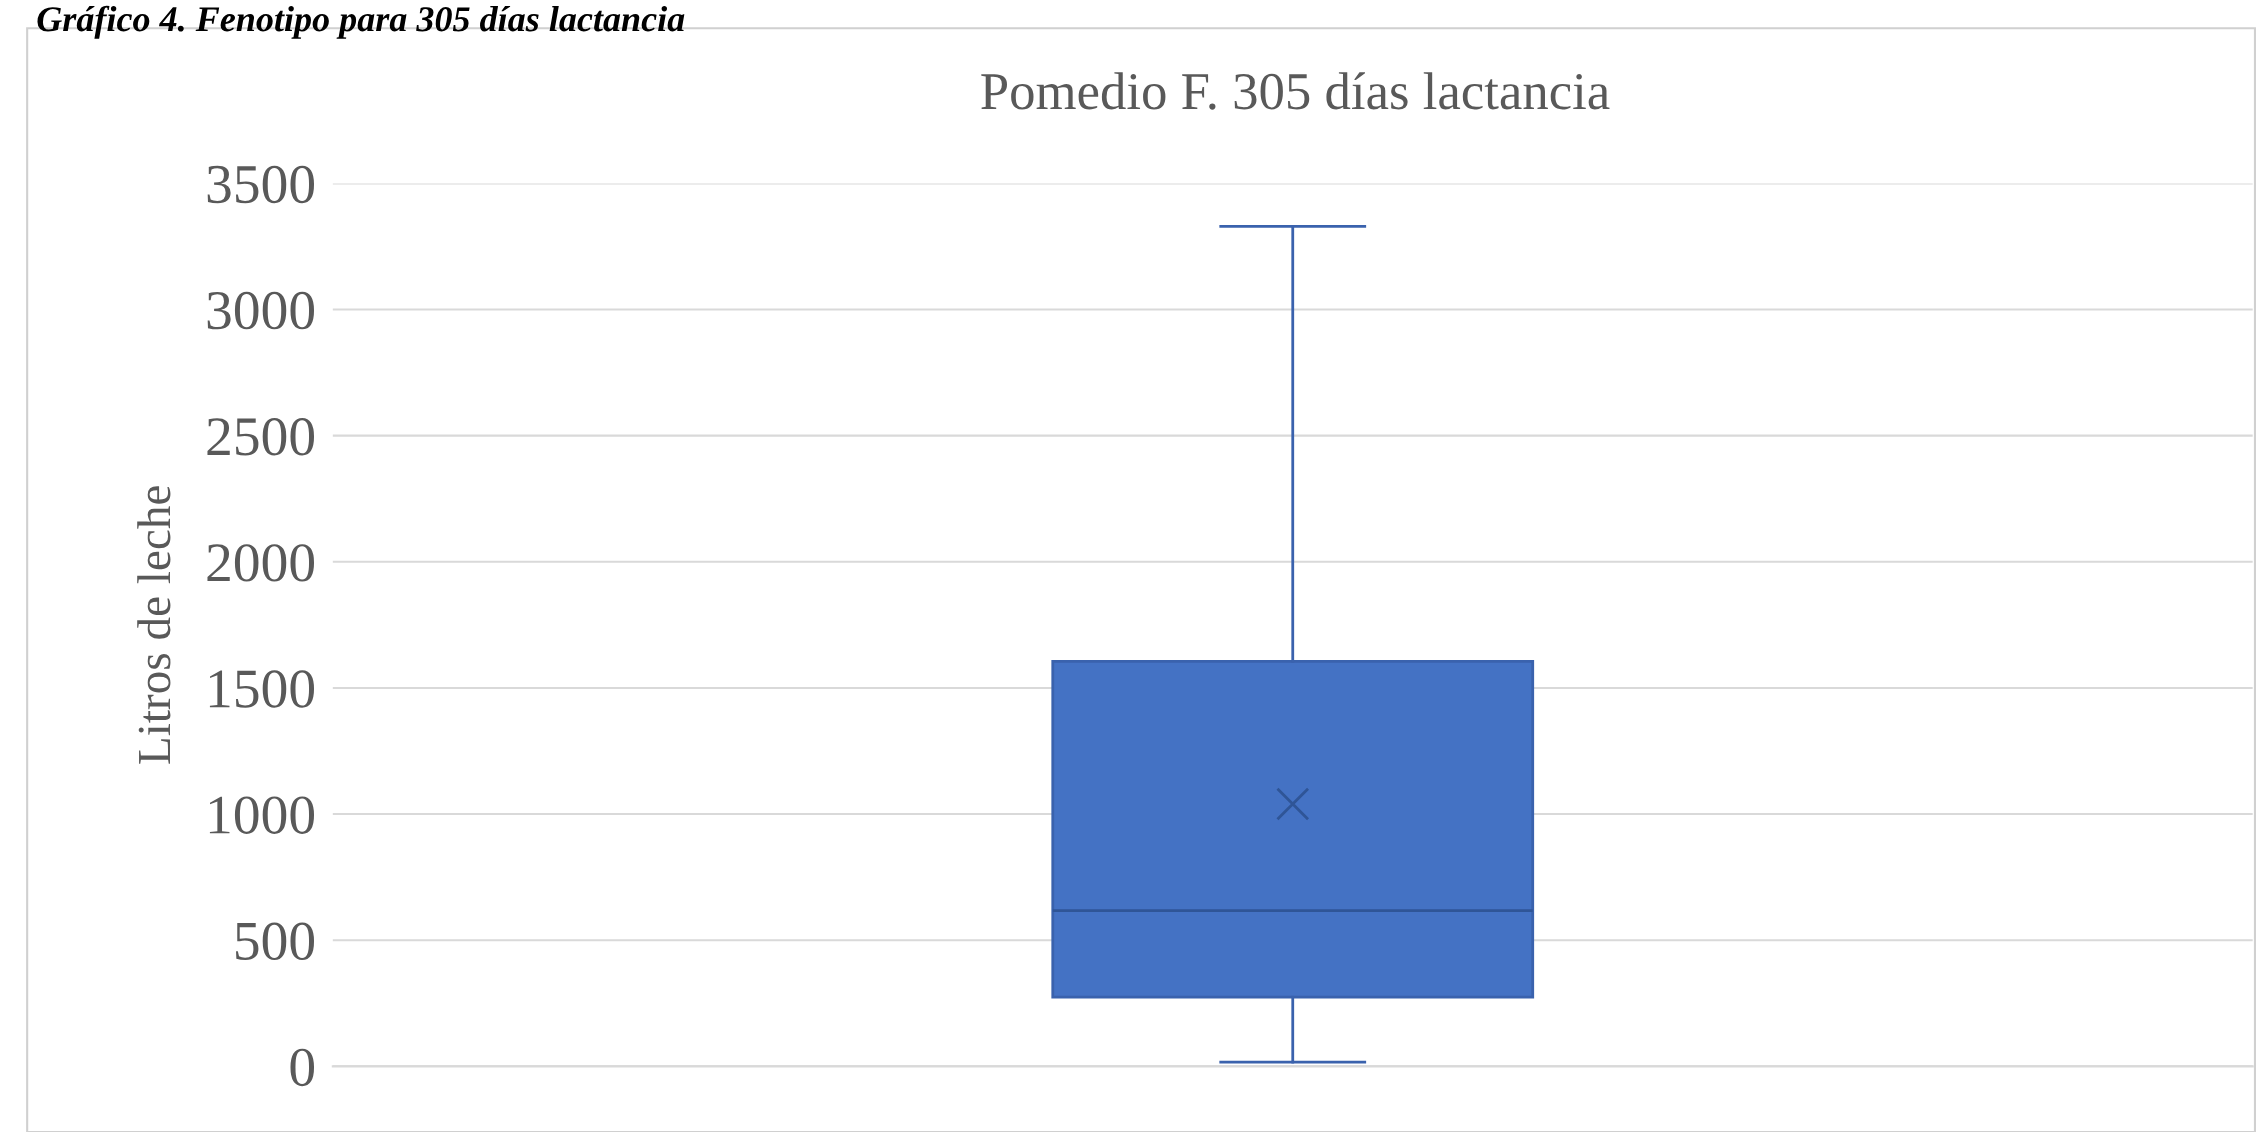  I want to click on y-tick-label: 2000, so click(261, 563).